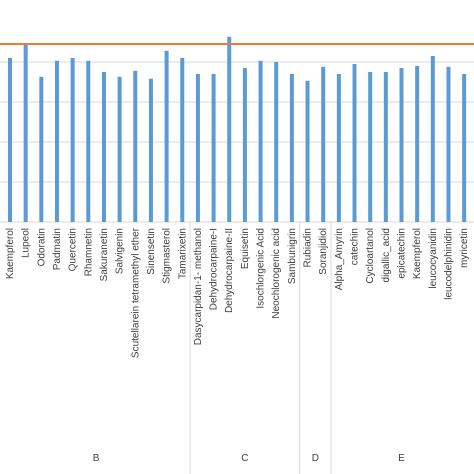 The height and width of the screenshot is (474, 474). What do you see at coordinates (57, 249) in the screenshot?
I see `x-tick-label: Padmatin` at bounding box center [57, 249].